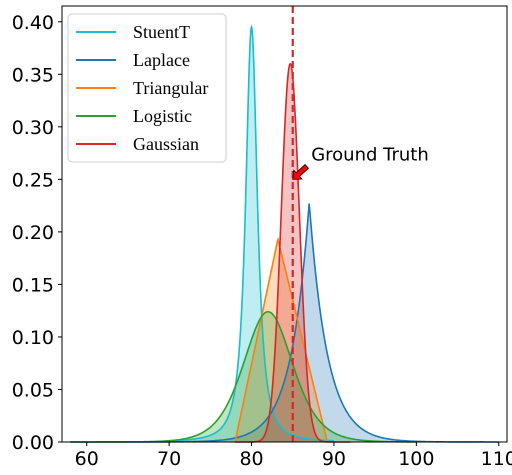 This screenshot has height=475, width=512. What do you see at coordinates (170, 88) in the screenshot?
I see `legend-label-triangular: Triangular` at bounding box center [170, 88].